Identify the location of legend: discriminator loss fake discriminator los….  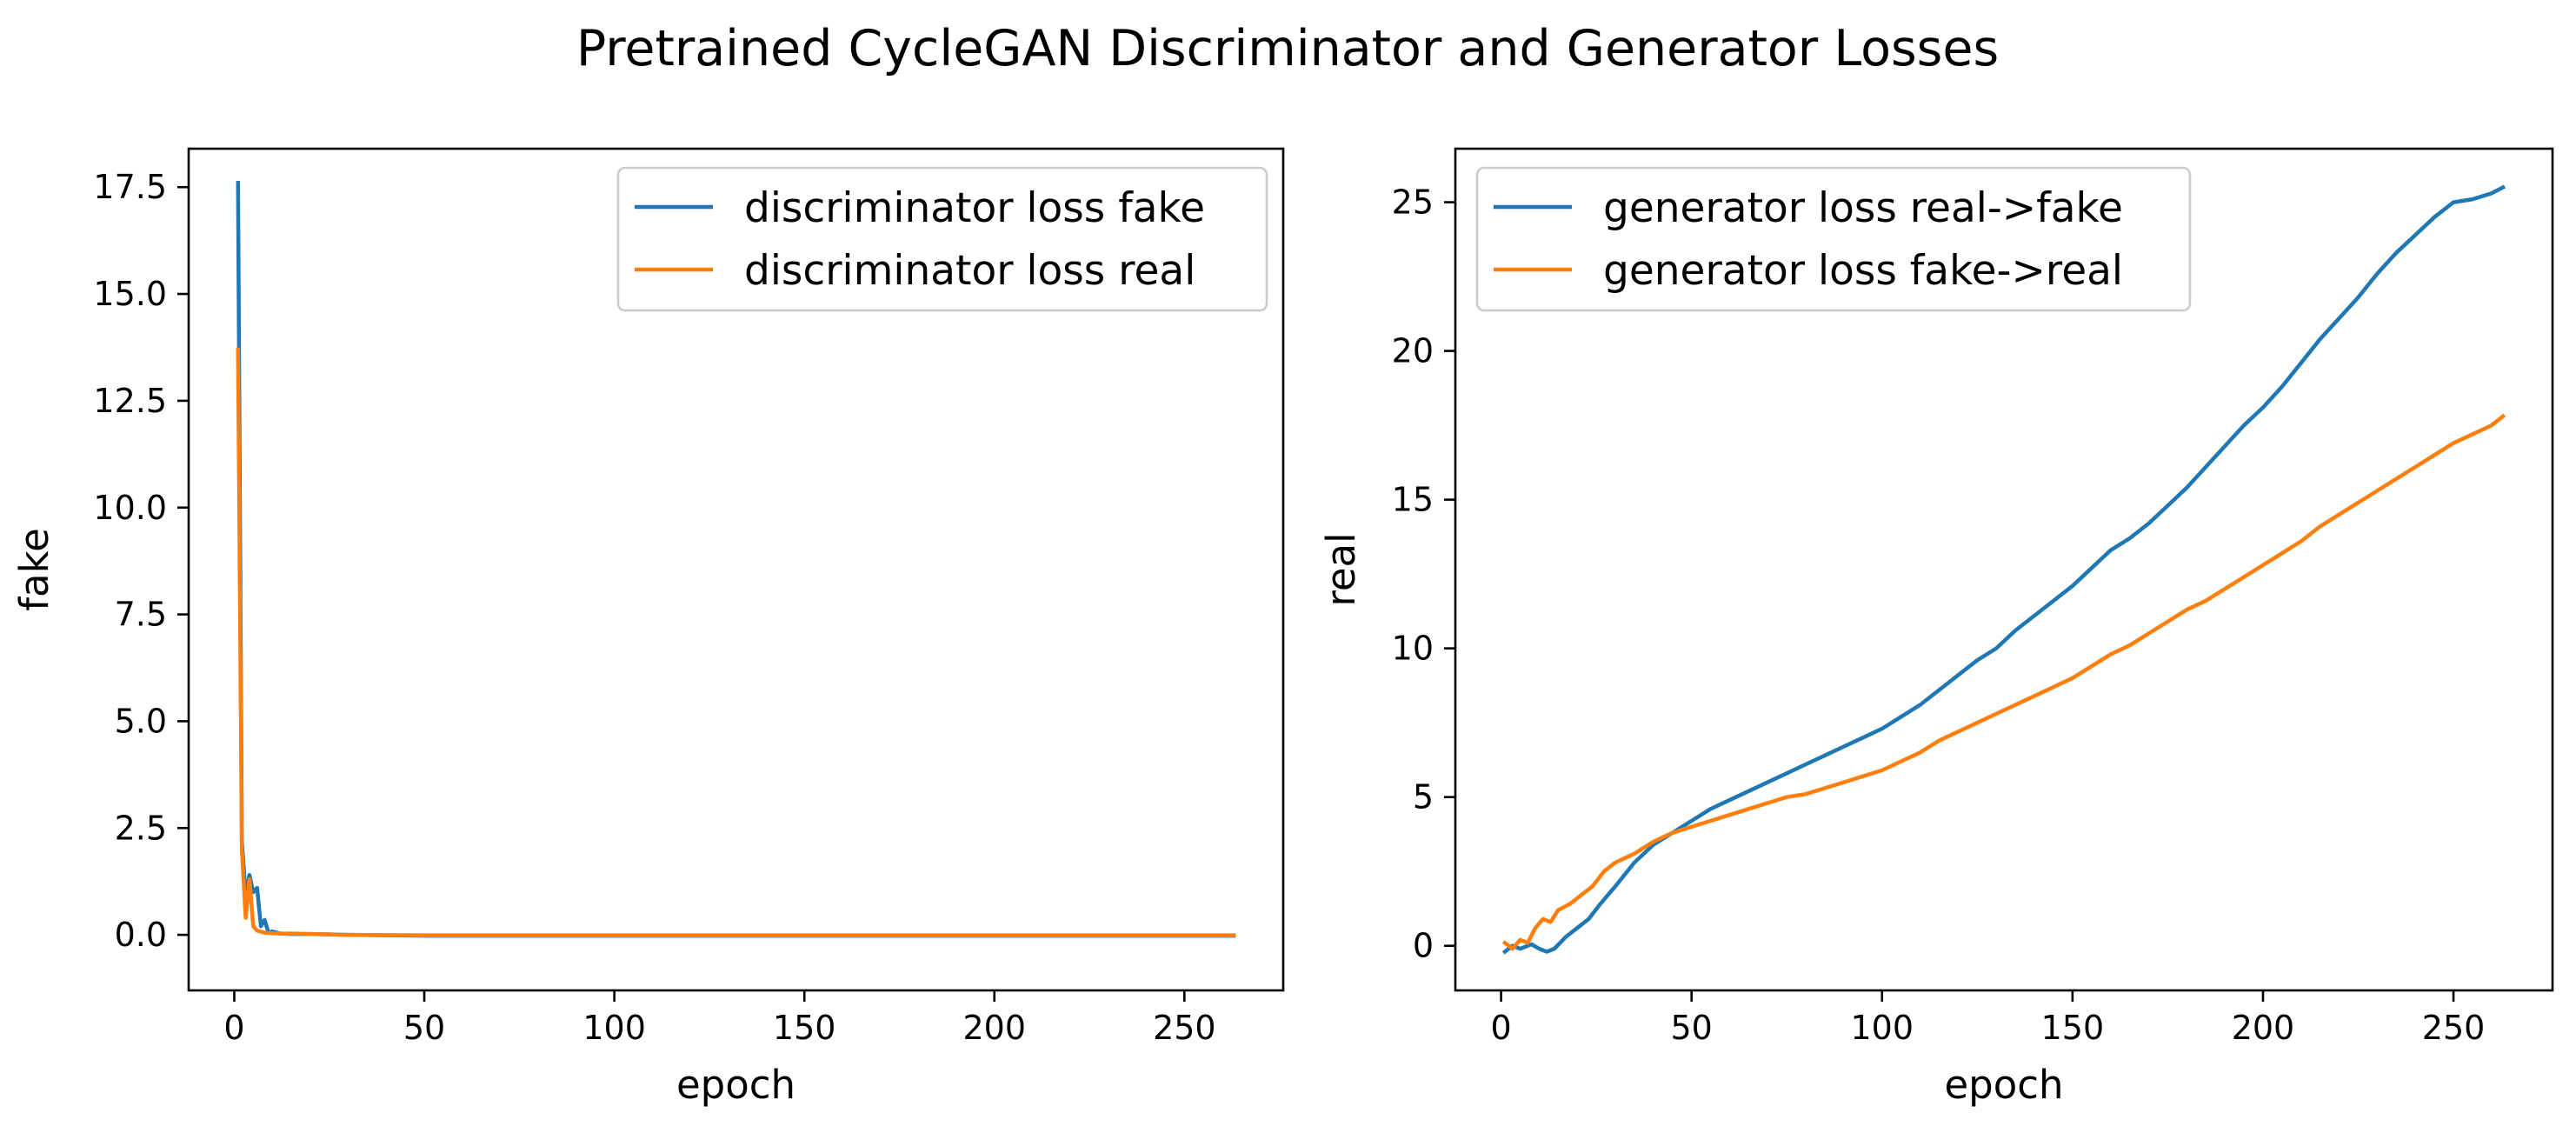
(942, 239).